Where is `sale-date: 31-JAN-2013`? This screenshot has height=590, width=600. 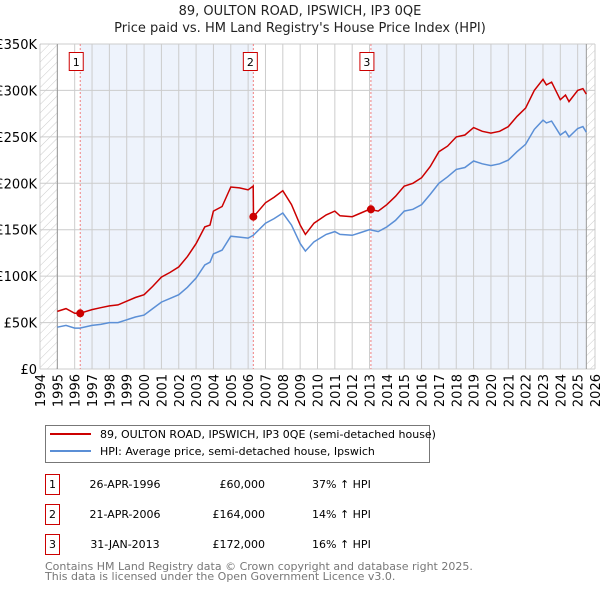 sale-date: 31-JAN-2013 is located at coordinates (124, 544).